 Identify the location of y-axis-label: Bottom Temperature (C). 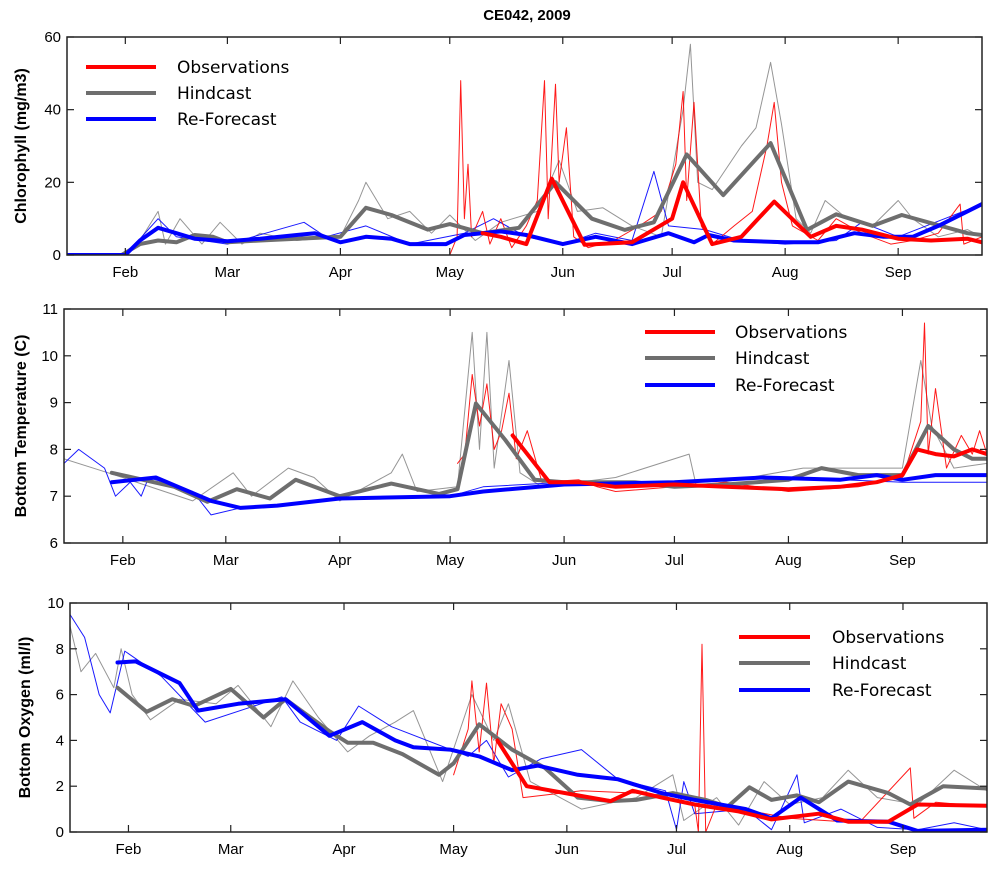
(21, 426).